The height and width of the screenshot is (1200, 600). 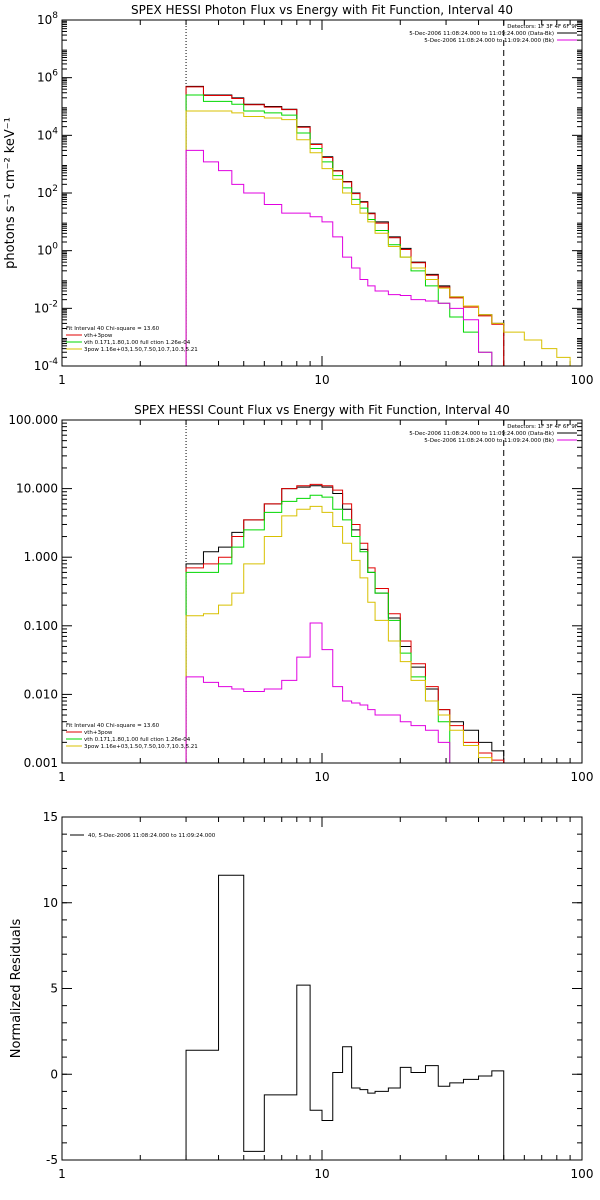 I want to click on y-tick-label: 10, so click(x=50, y=903).